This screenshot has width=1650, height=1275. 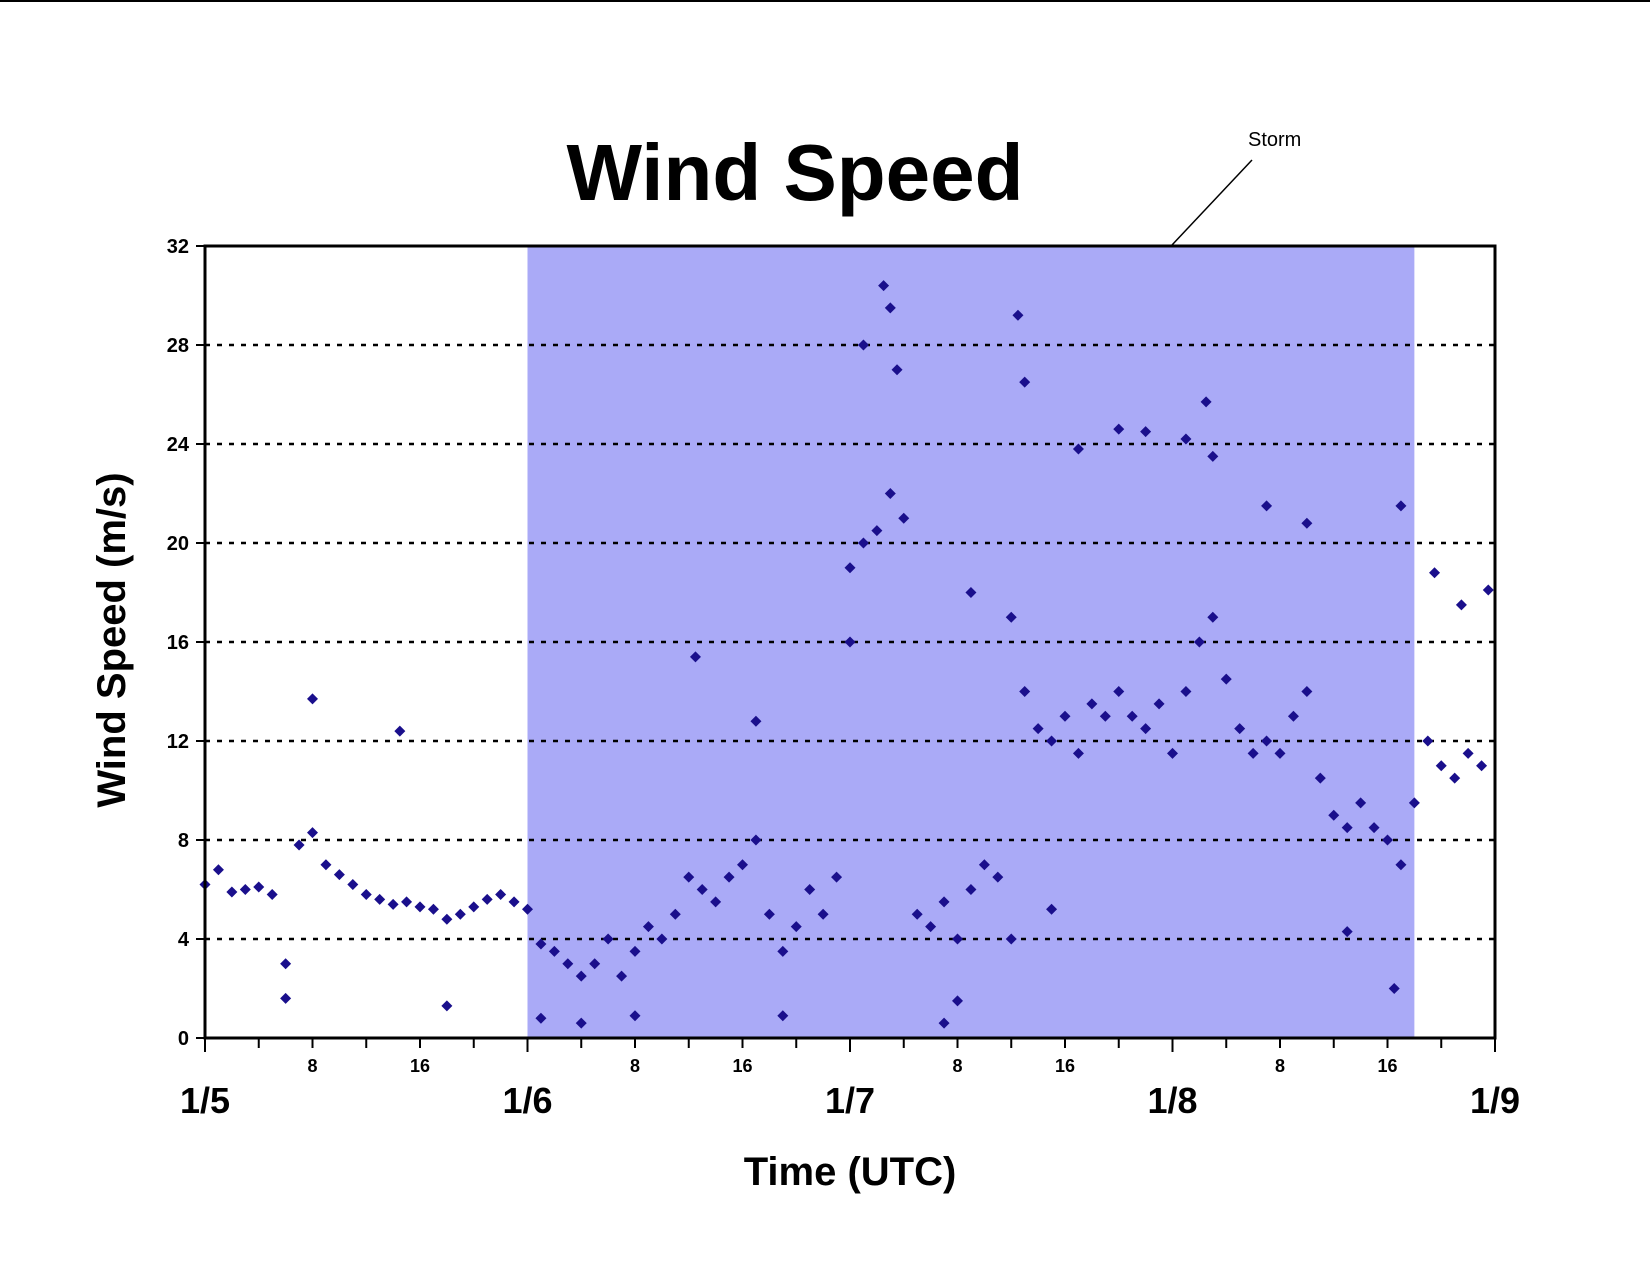 I want to click on y-tick-label: 28, so click(x=178, y=346).